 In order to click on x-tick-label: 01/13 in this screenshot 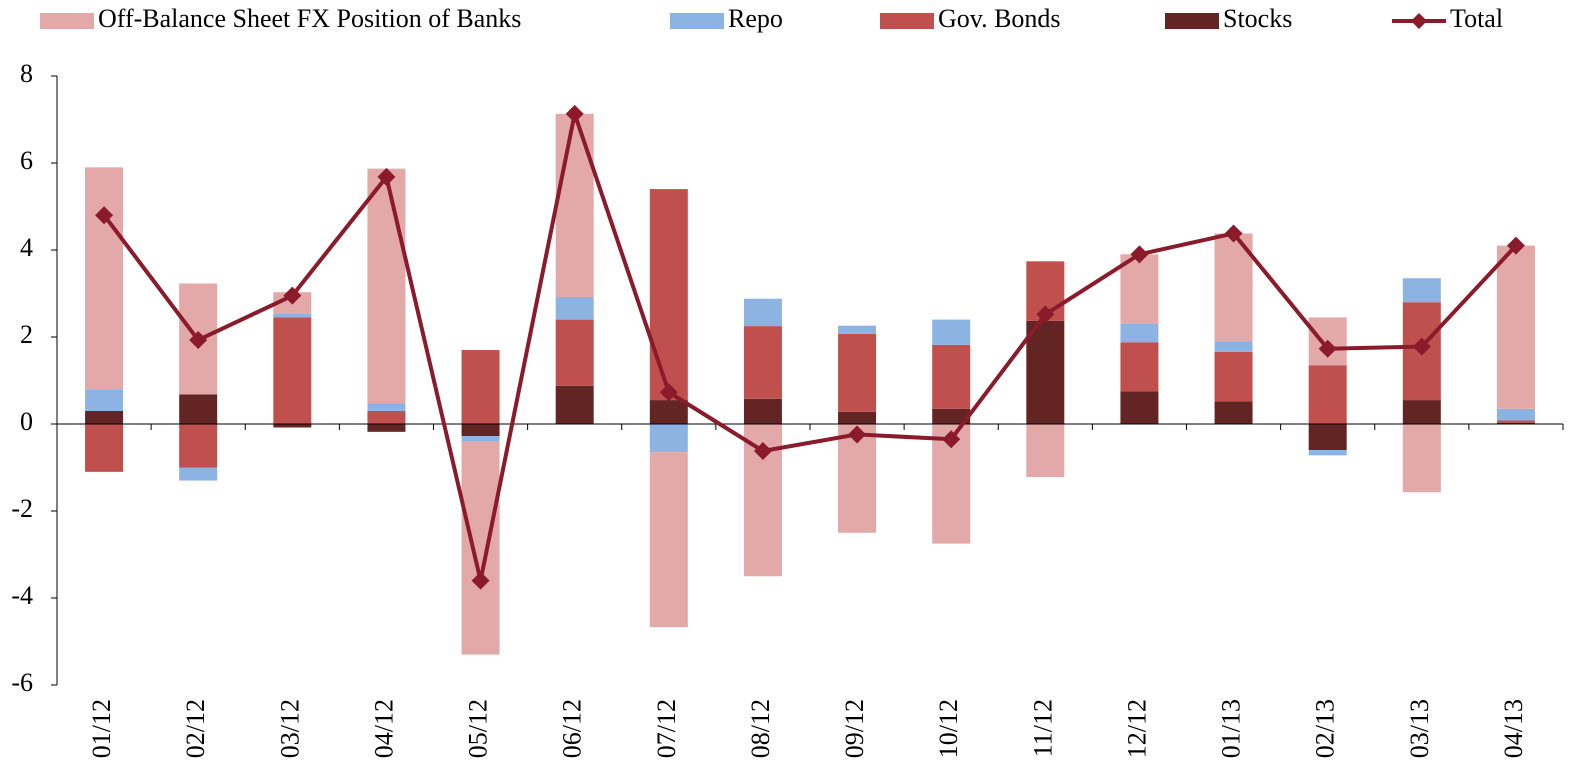, I will do `click(1231, 728)`.